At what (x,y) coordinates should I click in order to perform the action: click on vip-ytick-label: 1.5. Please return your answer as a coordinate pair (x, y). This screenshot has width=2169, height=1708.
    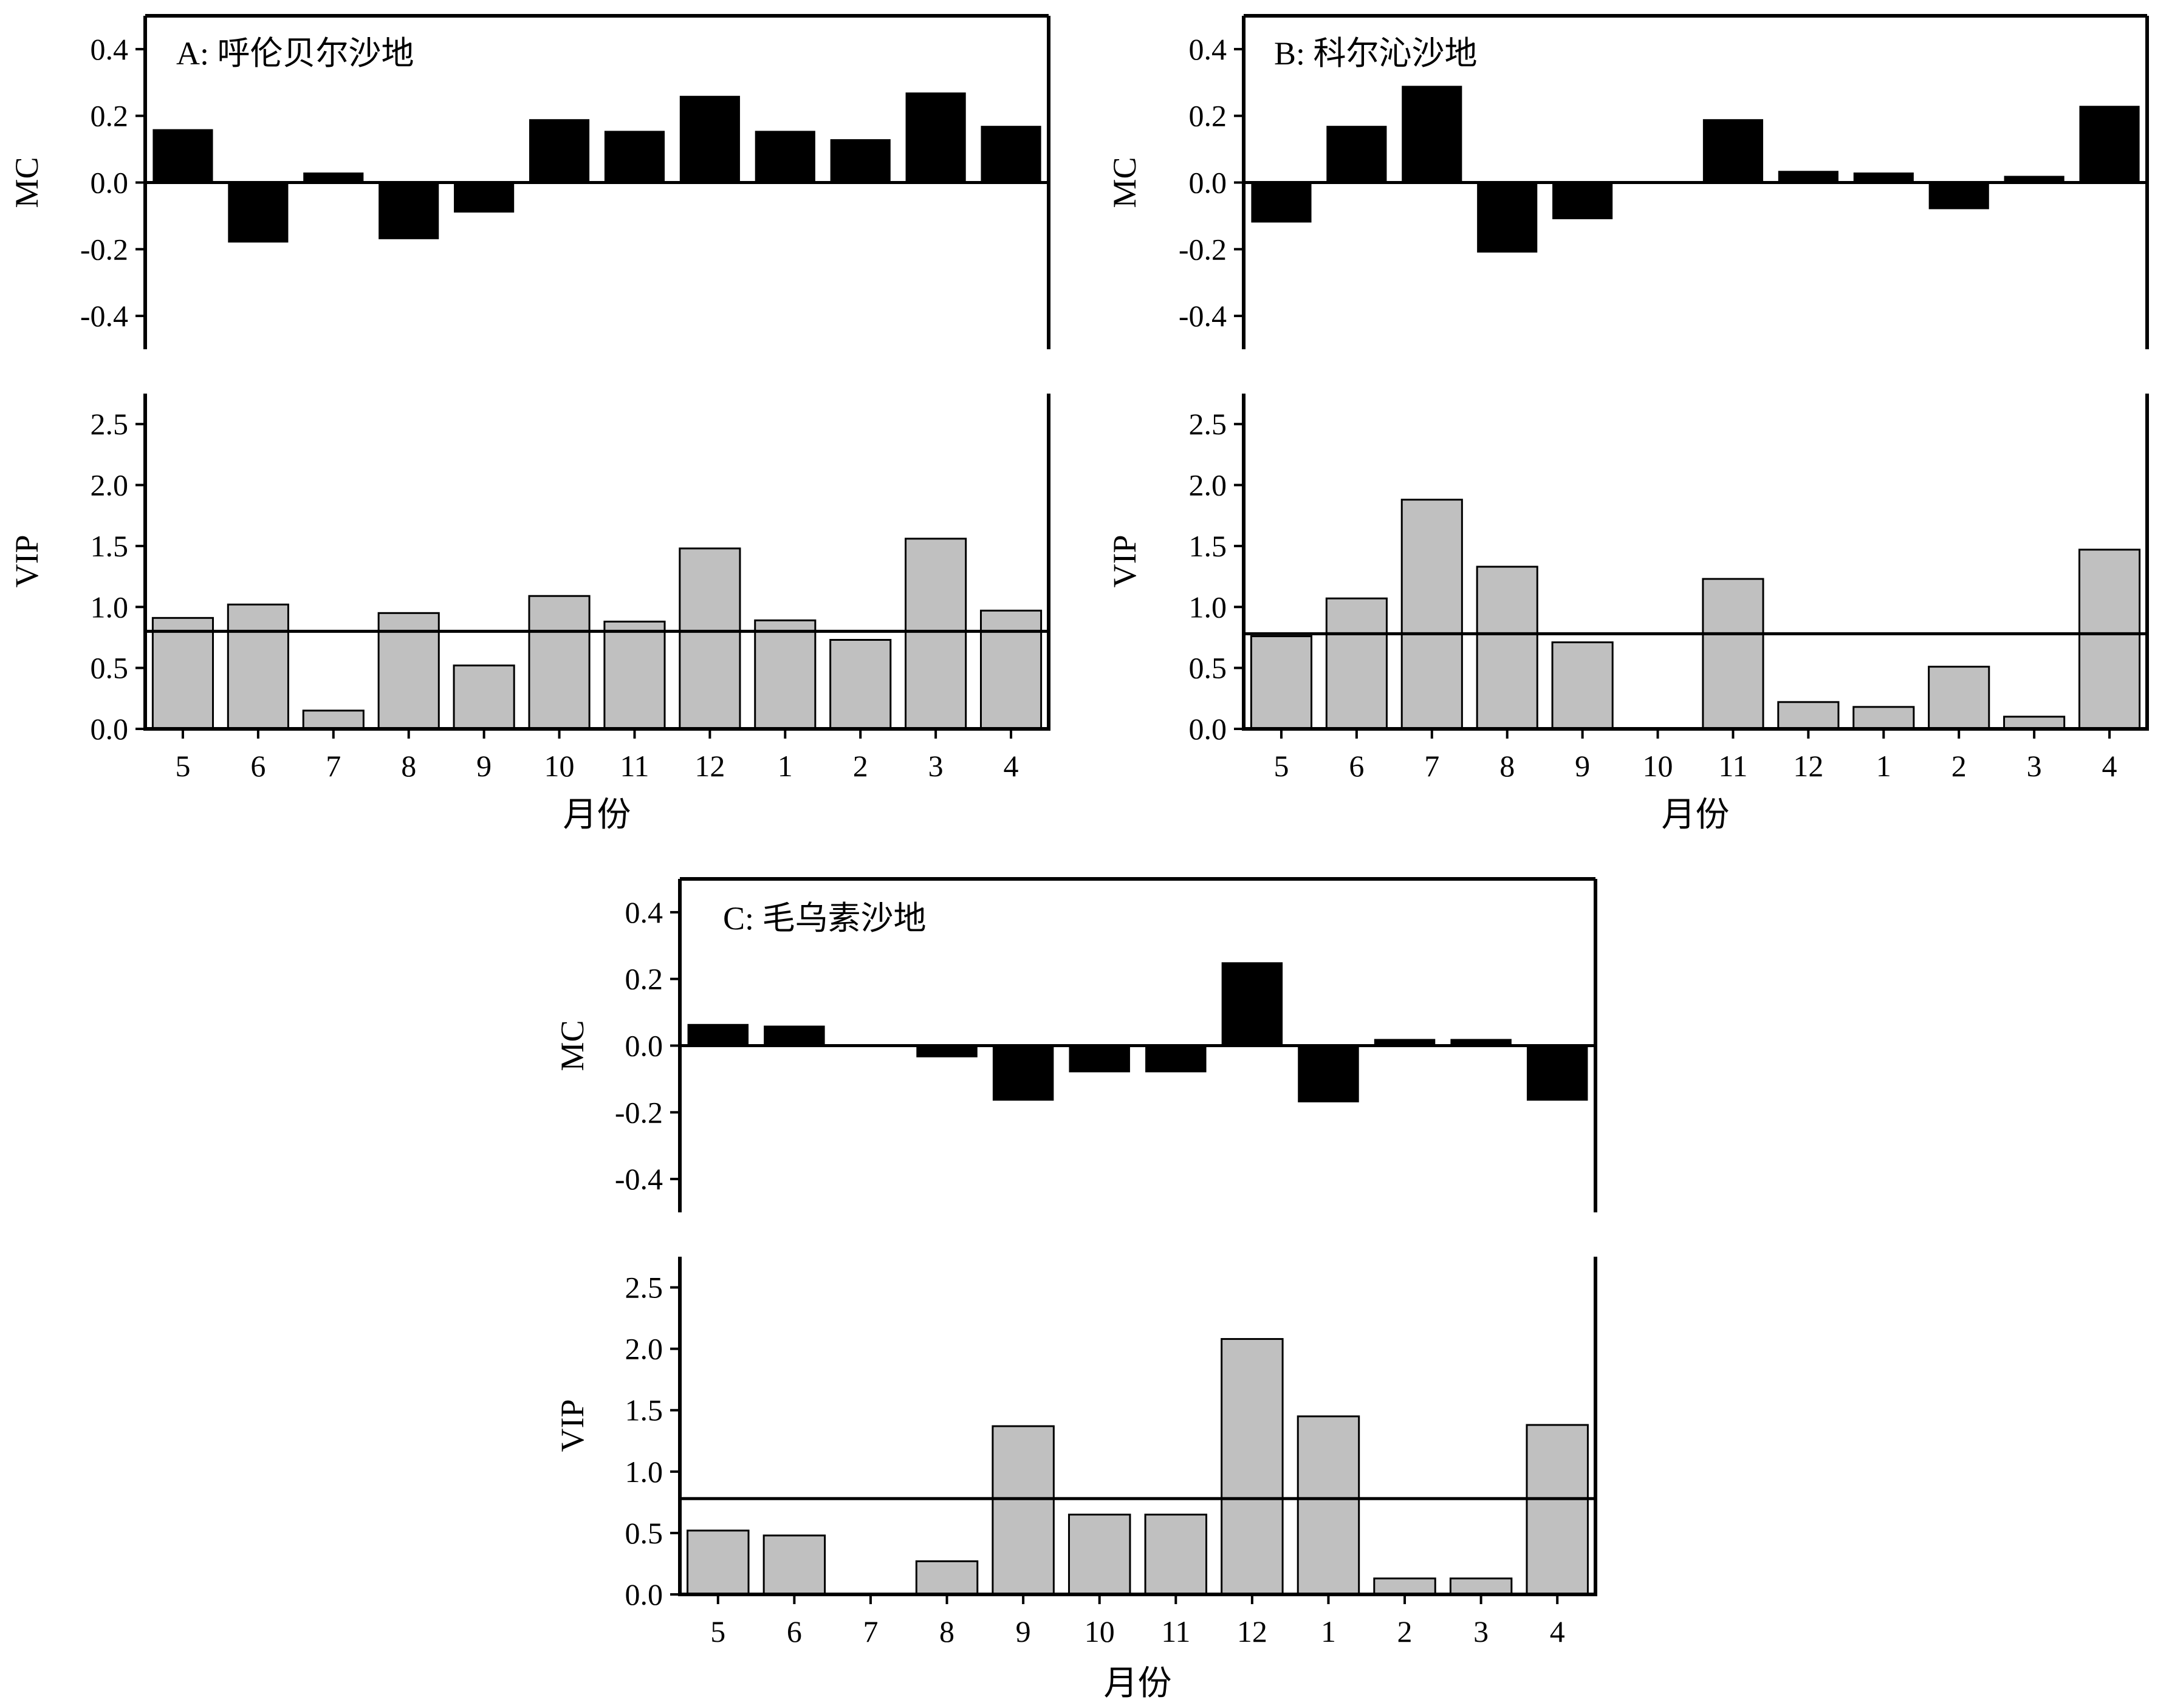
    Looking at the image, I should click on (110, 546).